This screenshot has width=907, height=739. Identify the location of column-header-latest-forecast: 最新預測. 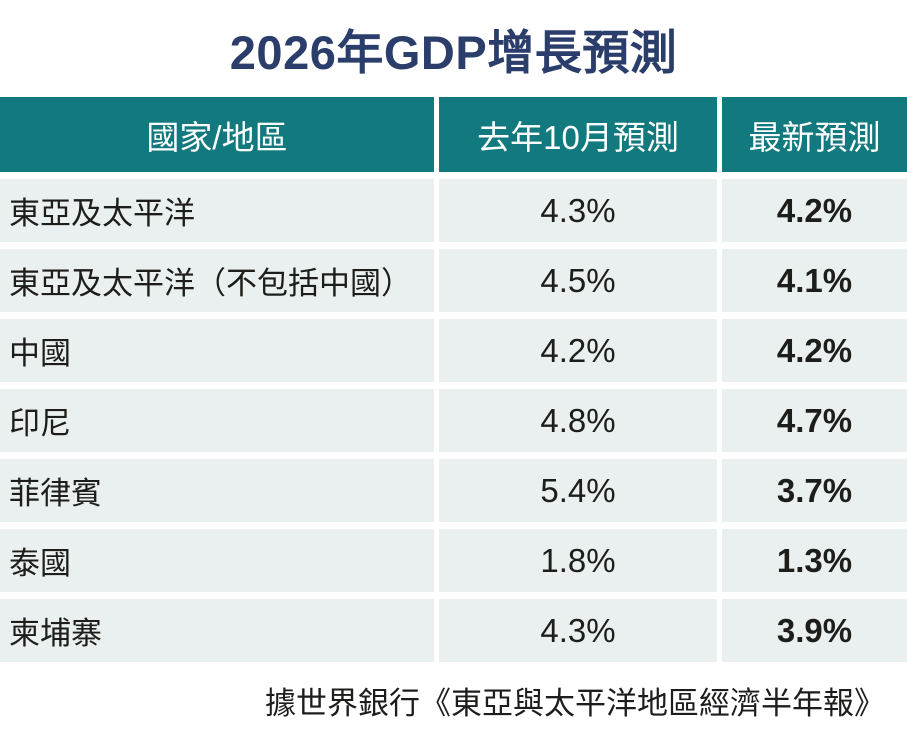
(814, 134).